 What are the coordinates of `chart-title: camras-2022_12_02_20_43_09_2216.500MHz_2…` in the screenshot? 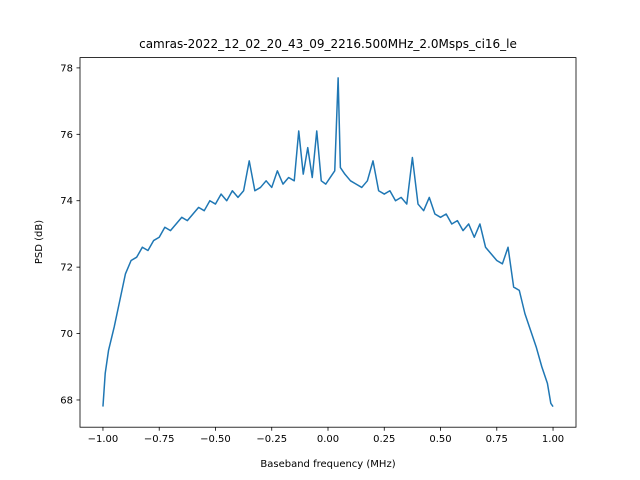 It's located at (328, 44).